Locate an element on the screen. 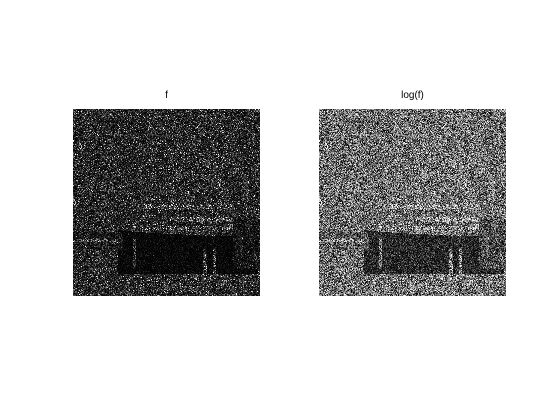 This screenshot has height=419, width=559. image-panel-log-f is located at coordinates (412, 202).